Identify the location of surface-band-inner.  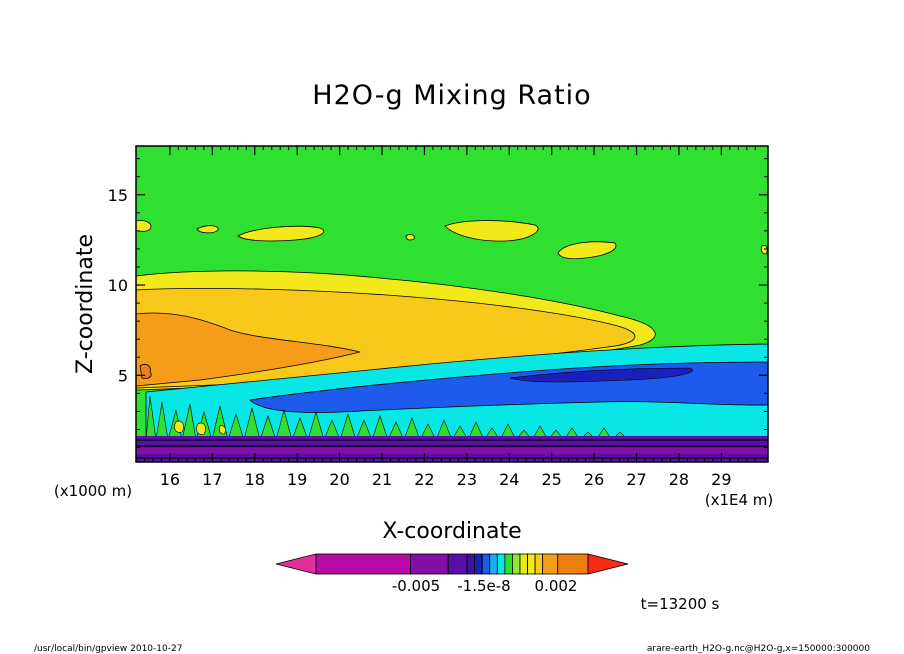
(452, 451).